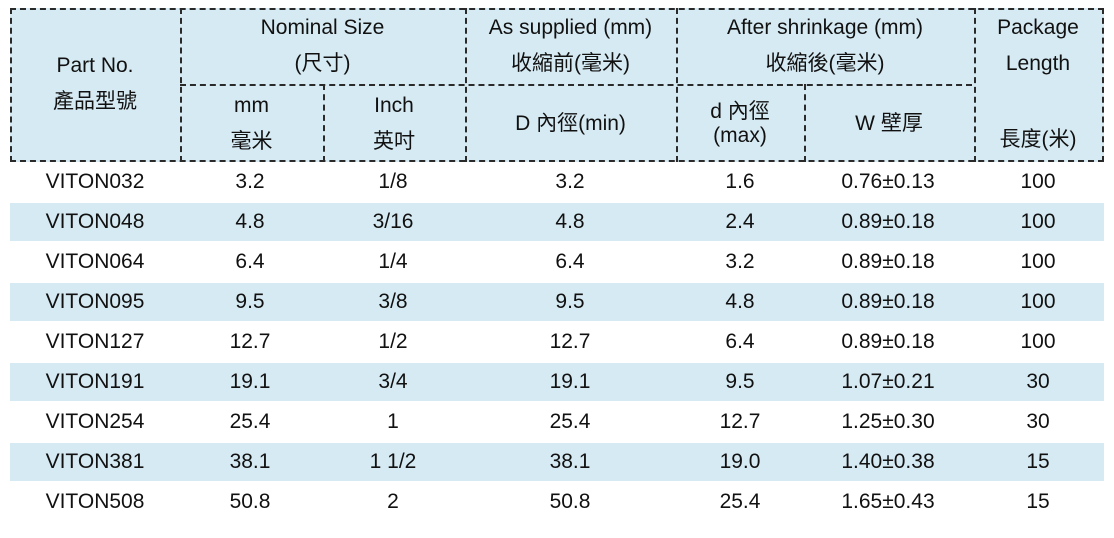 This screenshot has height=538, width=1114. I want to click on table-row: VITON191 19.1 3/4 19.1 9.5 1.07±0.21 30, so click(557, 382).